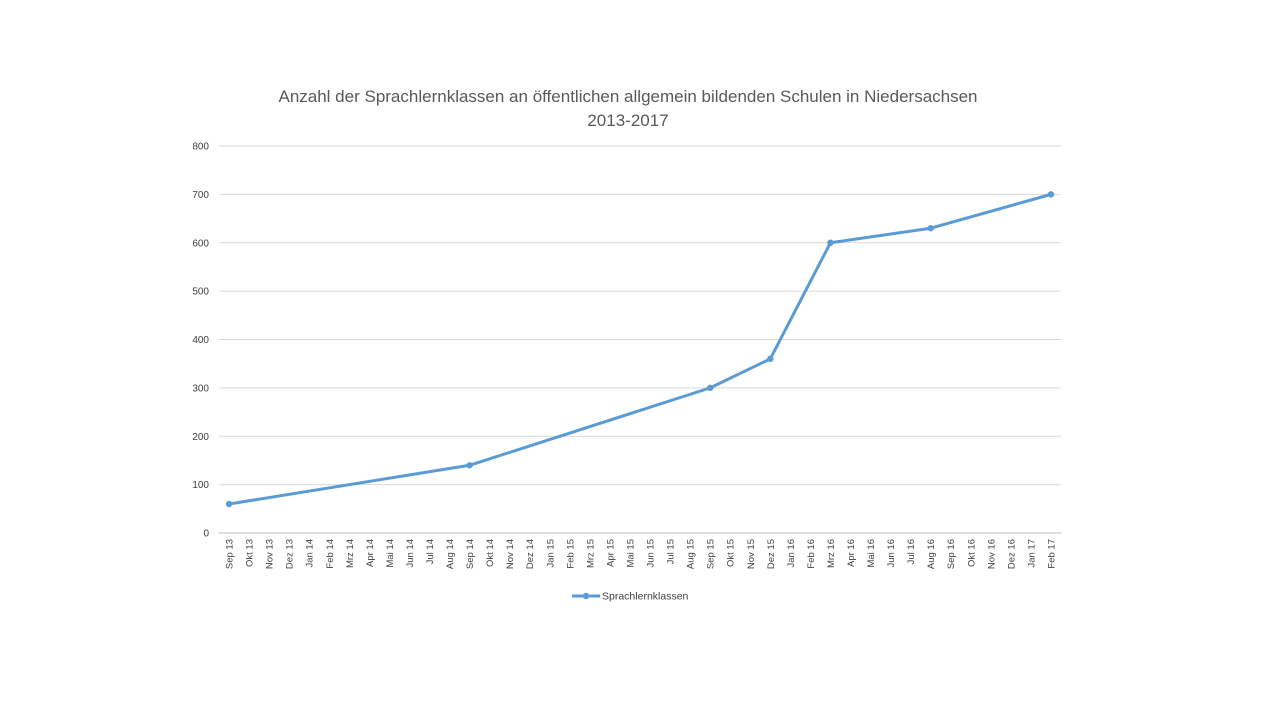 Image resolution: width=1280 pixels, height=720 pixels. Describe the element at coordinates (550, 553) in the screenshot. I see `x-tick-label: Jan 15` at that location.